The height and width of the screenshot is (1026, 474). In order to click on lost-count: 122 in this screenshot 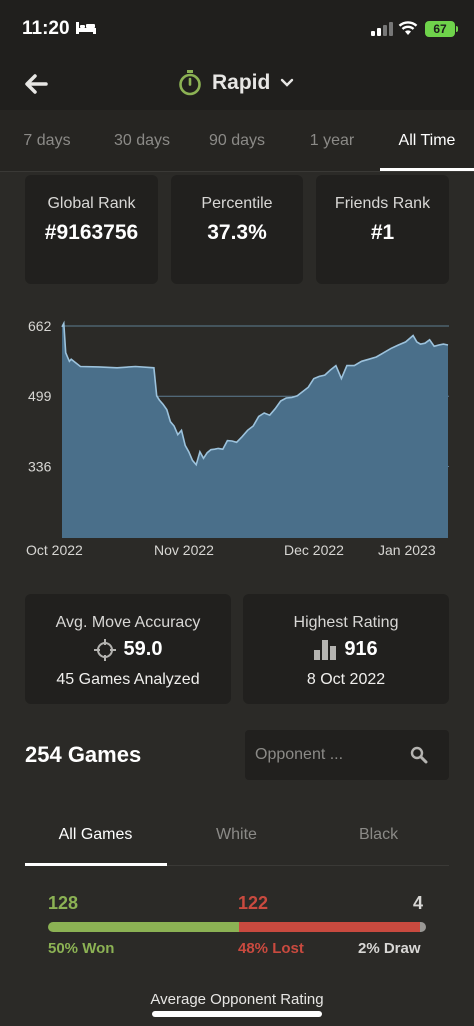, I will do `click(253, 903)`.